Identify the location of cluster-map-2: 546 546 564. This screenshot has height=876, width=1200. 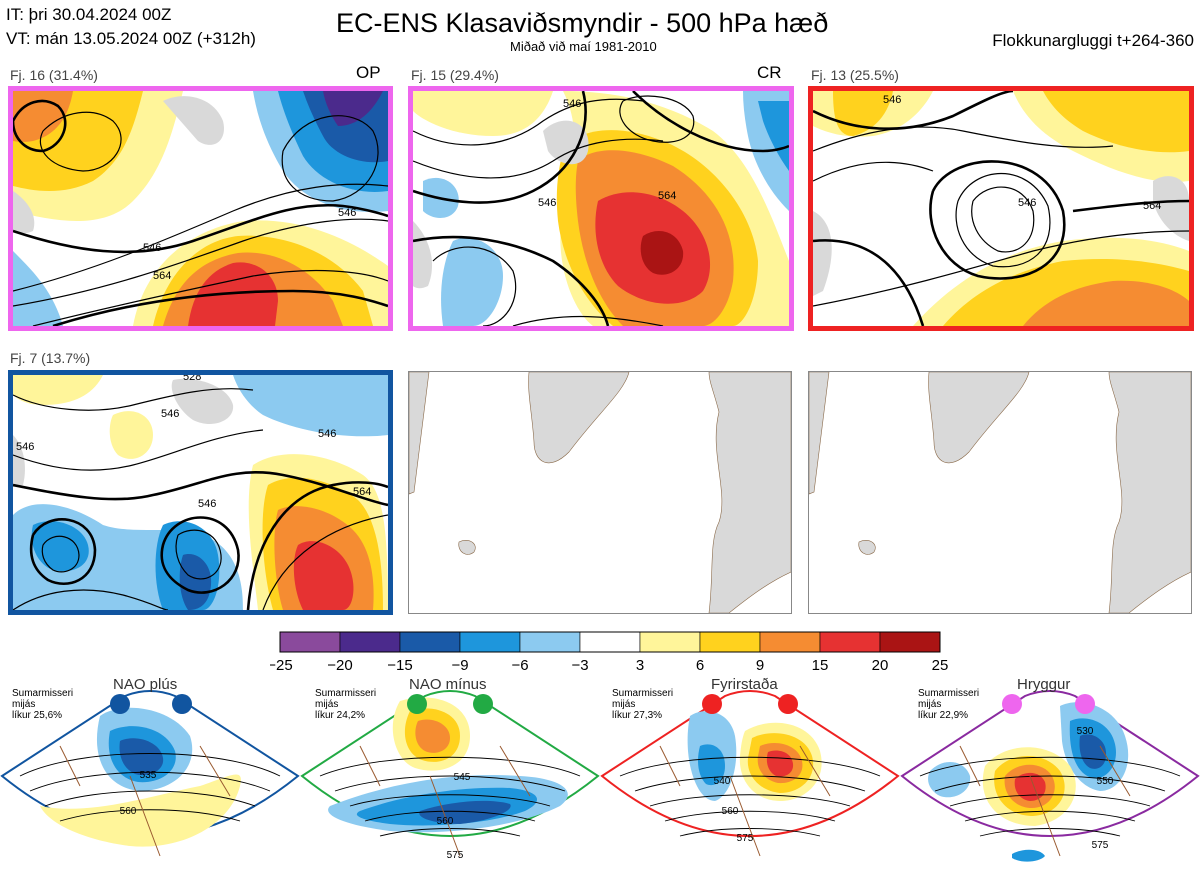
(601, 208).